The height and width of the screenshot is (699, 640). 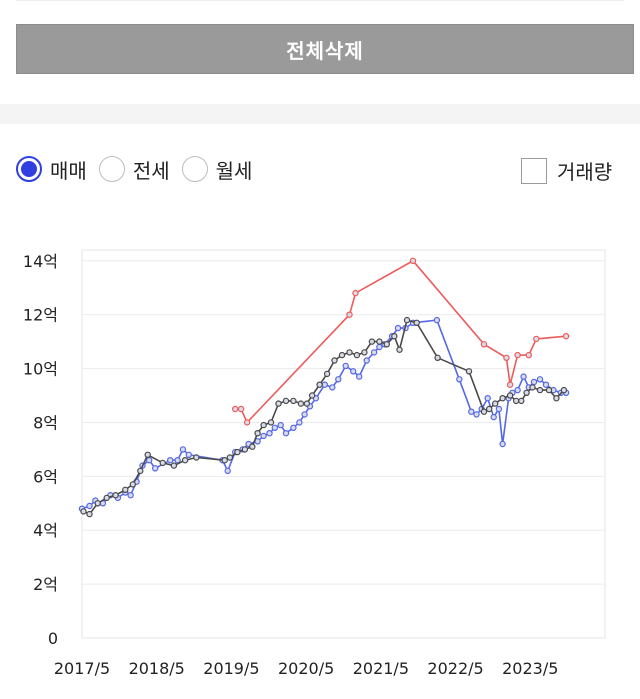 I want to click on y-tick-label: 14억, so click(x=40, y=261).